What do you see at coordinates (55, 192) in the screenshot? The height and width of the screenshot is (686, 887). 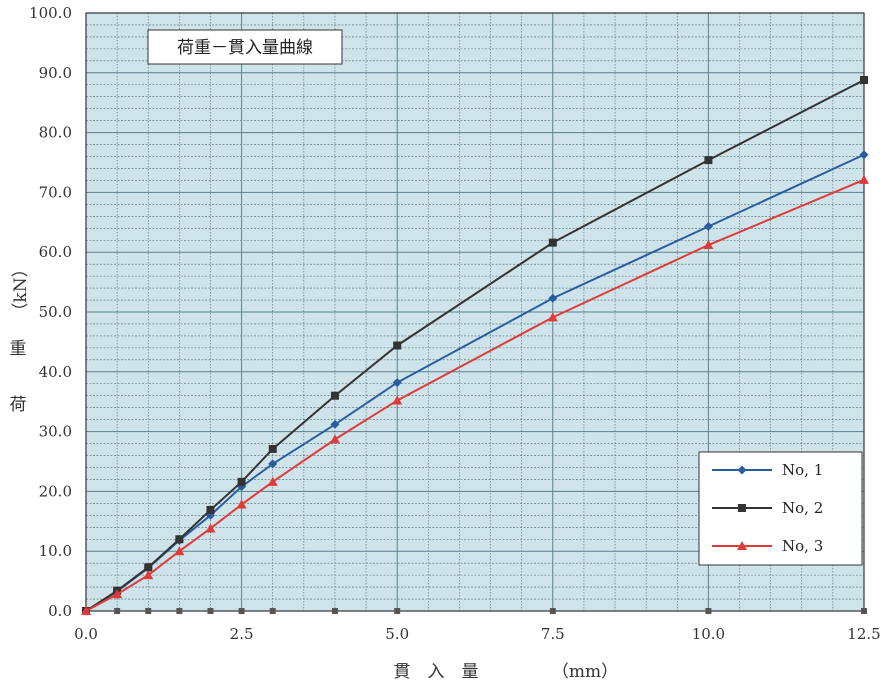 I see `y-tick-label: 70.0` at bounding box center [55, 192].